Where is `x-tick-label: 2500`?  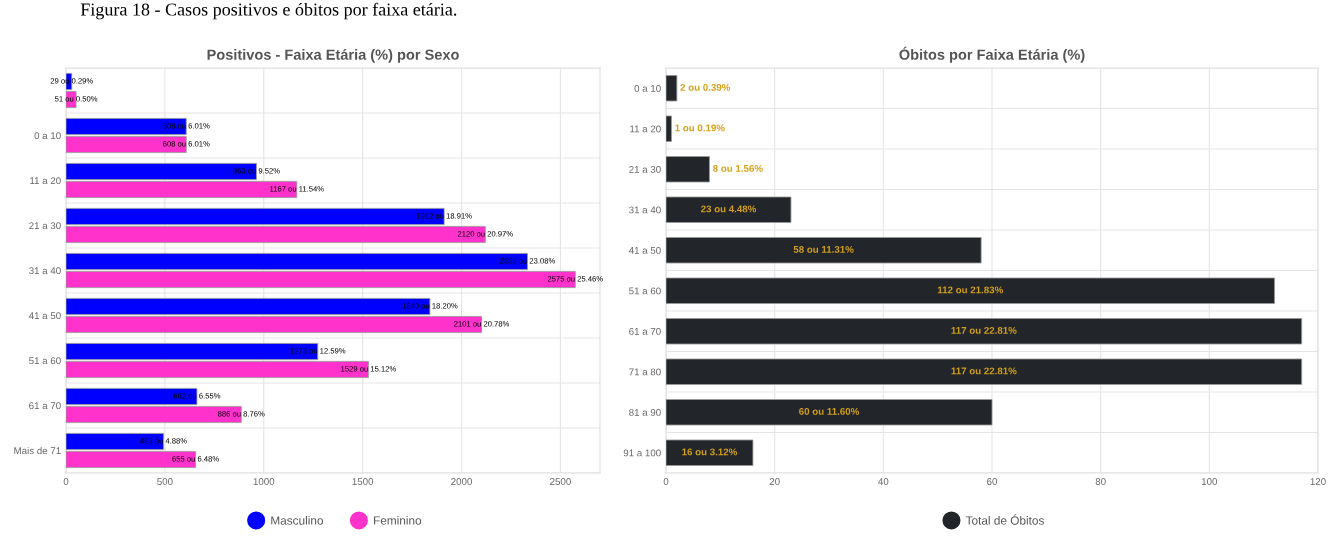 x-tick-label: 2500 is located at coordinates (560, 481).